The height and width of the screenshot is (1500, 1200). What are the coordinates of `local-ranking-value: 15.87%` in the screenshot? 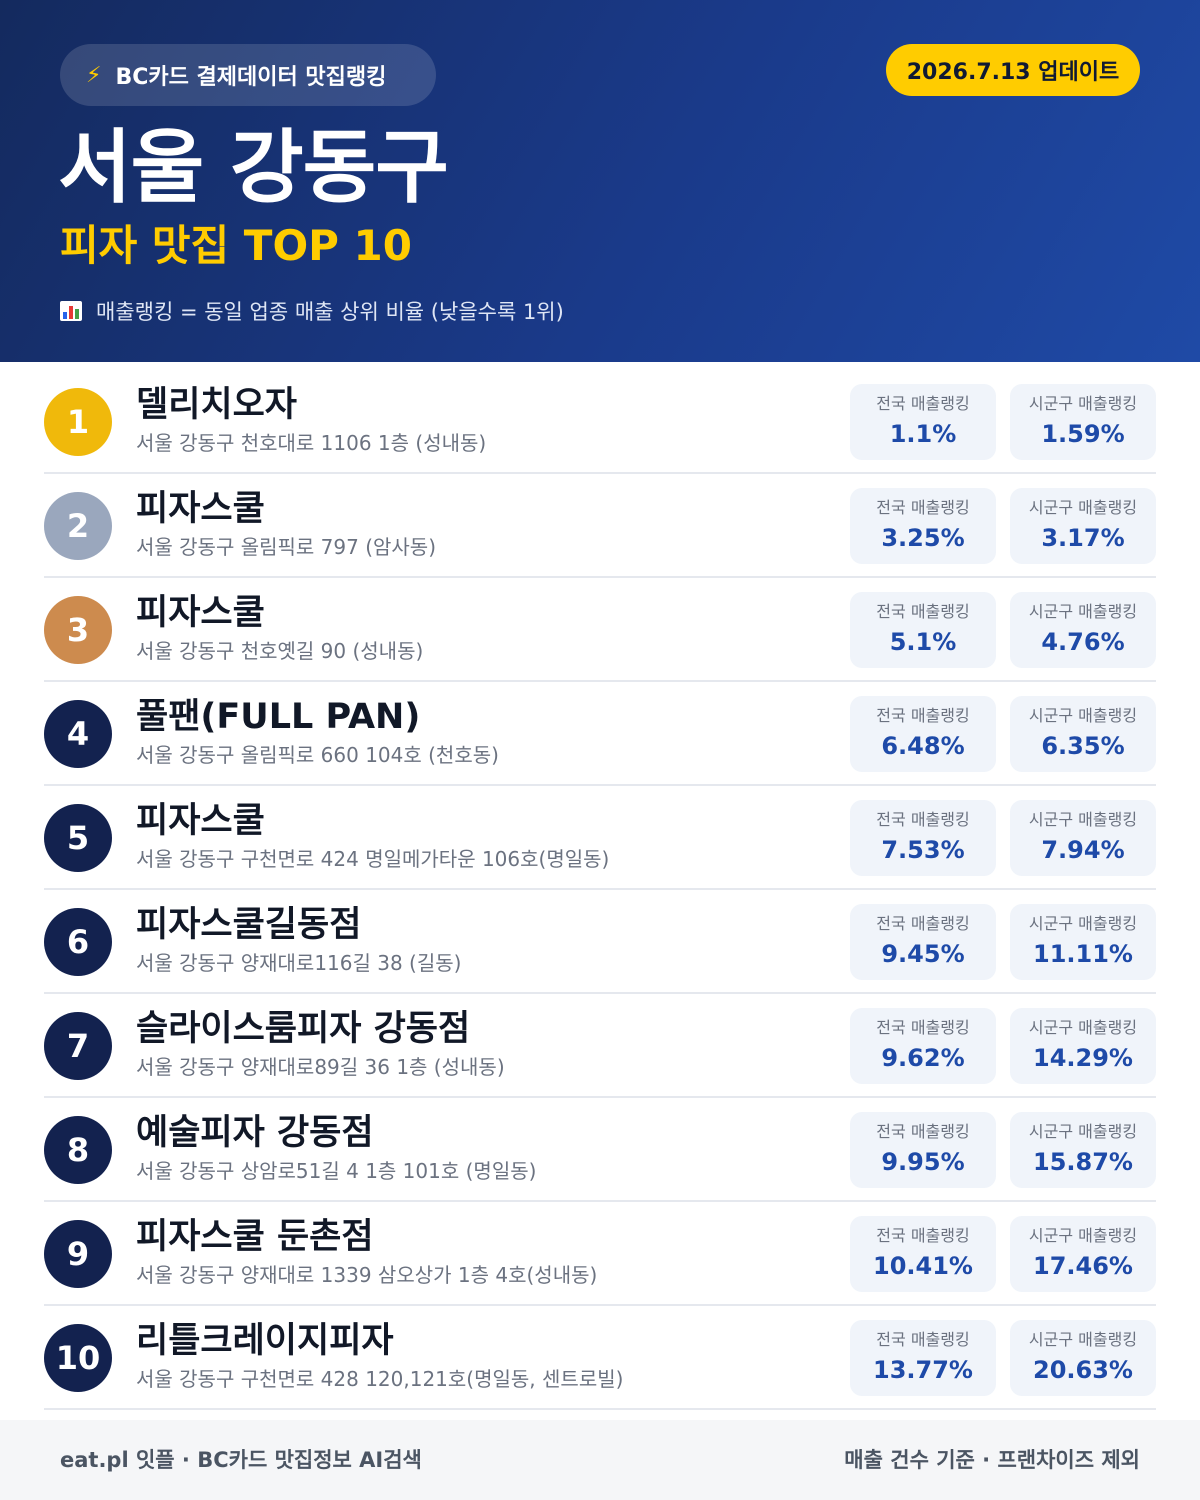 It's located at (1083, 1162).